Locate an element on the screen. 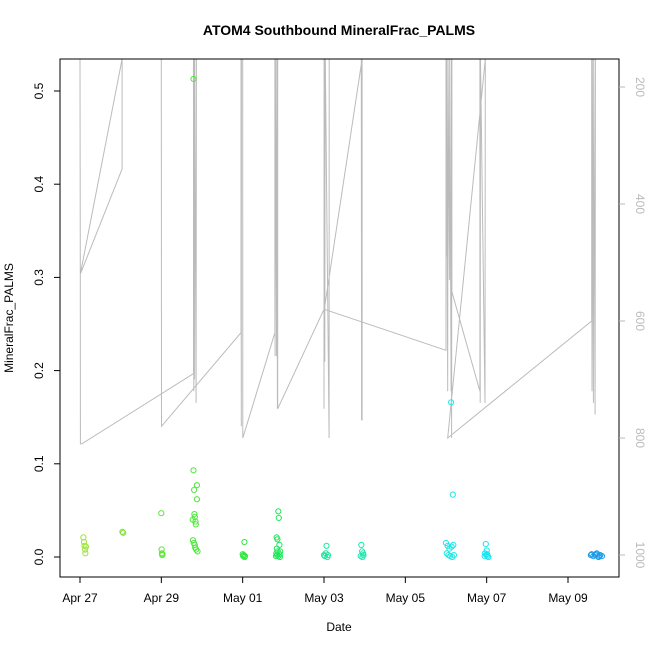  chart-title: ATOM4 Southbound MineralFrac_PALMS is located at coordinates (339, 30).